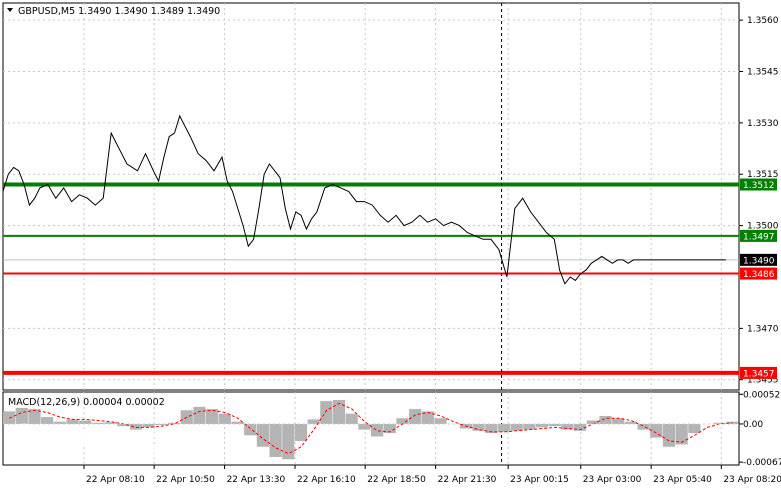 The width and height of the screenshot is (781, 489). Describe the element at coordinates (109, 439) in the screenshot. I see `watermark-brand: instaforex` at that location.